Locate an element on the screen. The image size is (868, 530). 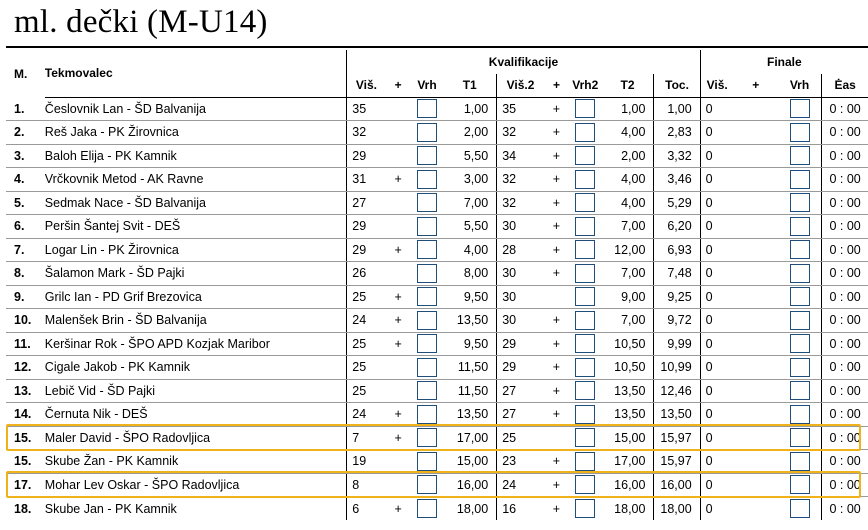
points-cell: 15,97 is located at coordinates (677, 461).